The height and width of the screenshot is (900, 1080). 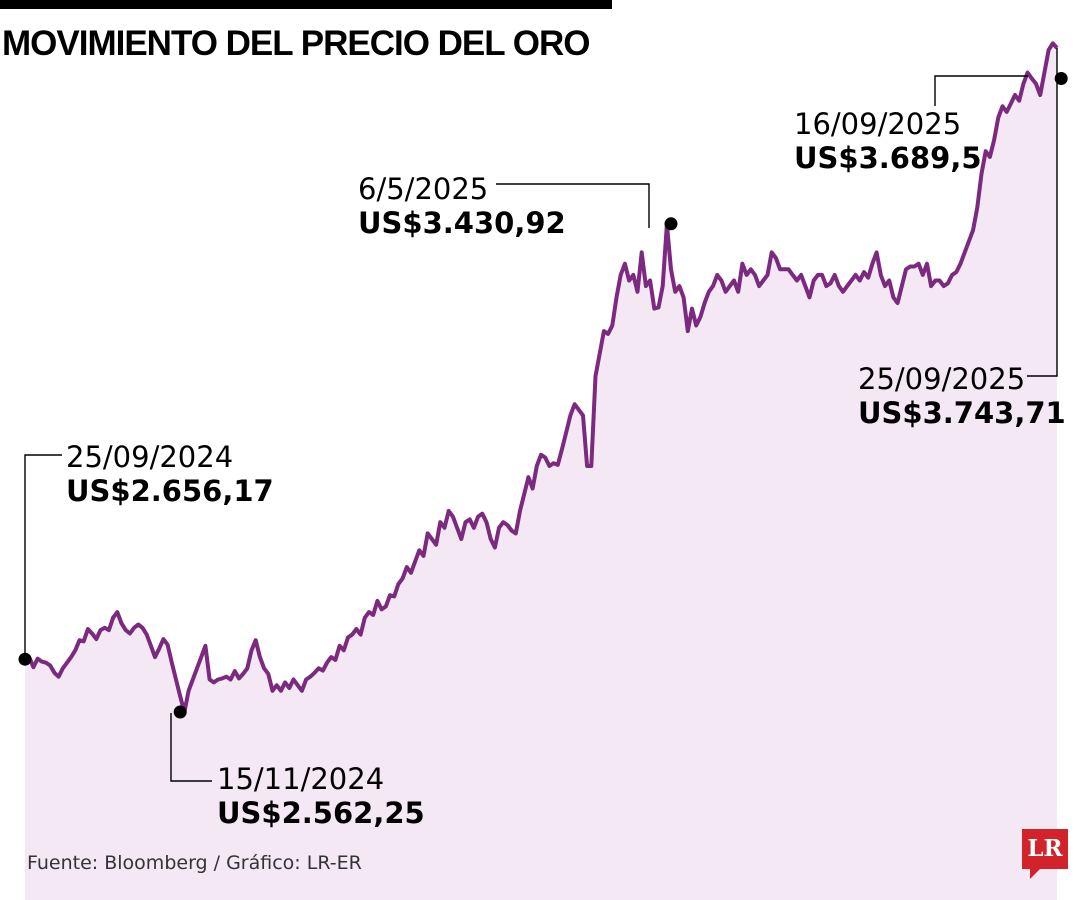 I want to click on annotation-date: 25/09/2025, so click(x=942, y=379).